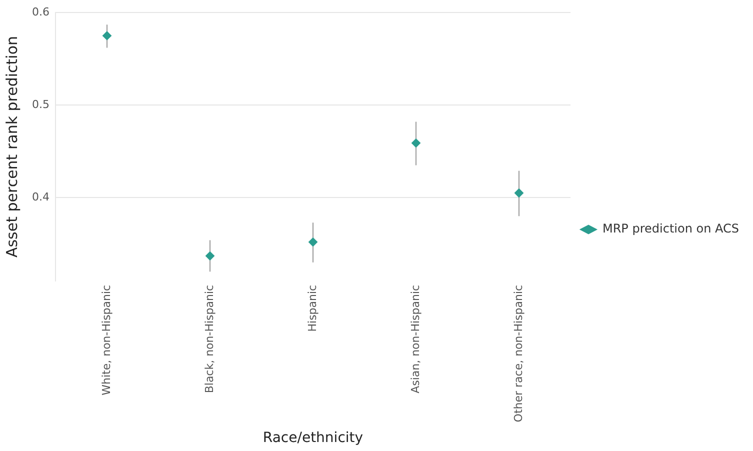  I want to click on x-tick-label: White, non-Hispanic, so click(106, 340).